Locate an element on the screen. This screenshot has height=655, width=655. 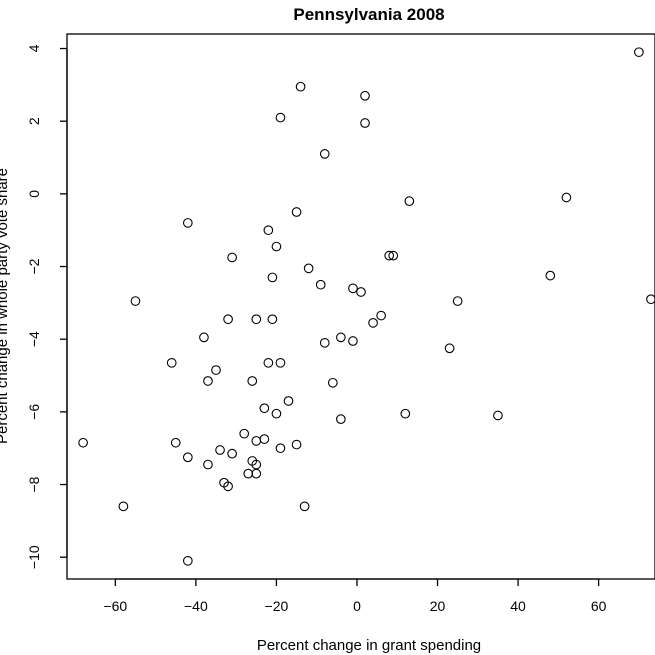
y-tick-label: 0 is located at coordinates (34, 194).